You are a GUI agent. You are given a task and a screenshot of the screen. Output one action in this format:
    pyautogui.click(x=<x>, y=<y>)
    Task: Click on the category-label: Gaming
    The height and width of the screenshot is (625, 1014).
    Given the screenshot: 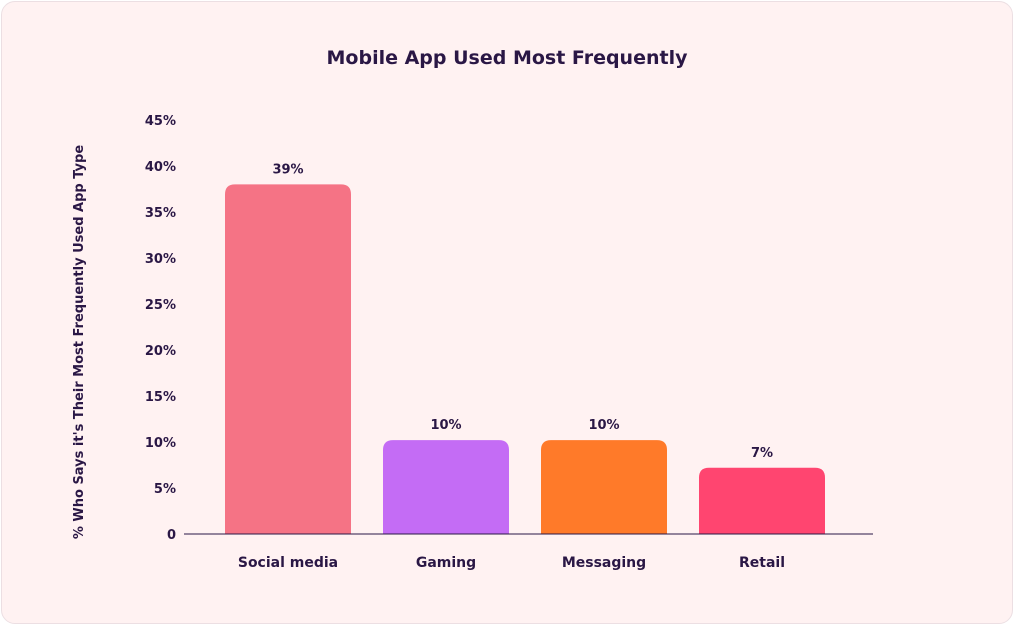 What is the action you would take?
    pyautogui.click(x=446, y=563)
    